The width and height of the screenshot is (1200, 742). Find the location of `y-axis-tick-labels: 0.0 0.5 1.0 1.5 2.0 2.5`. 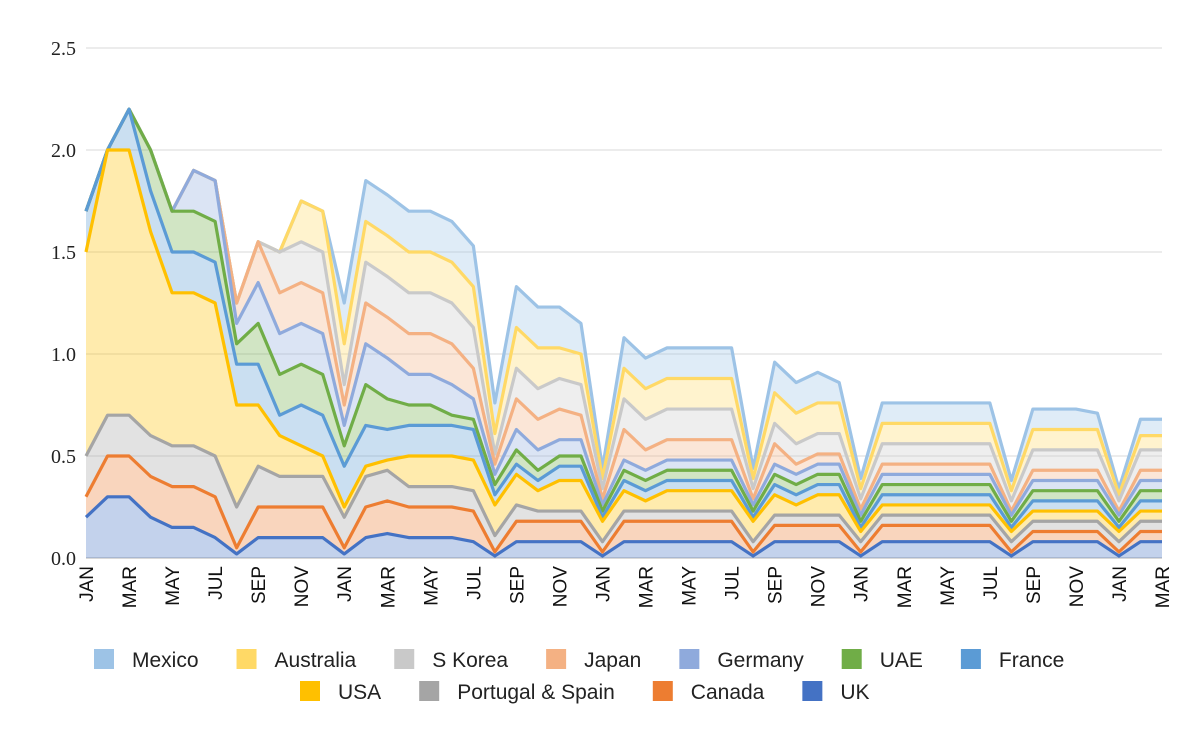

y-axis-tick-labels: 0.0 0.5 1.0 1.5 2.0 2.5 is located at coordinates (63, 304).